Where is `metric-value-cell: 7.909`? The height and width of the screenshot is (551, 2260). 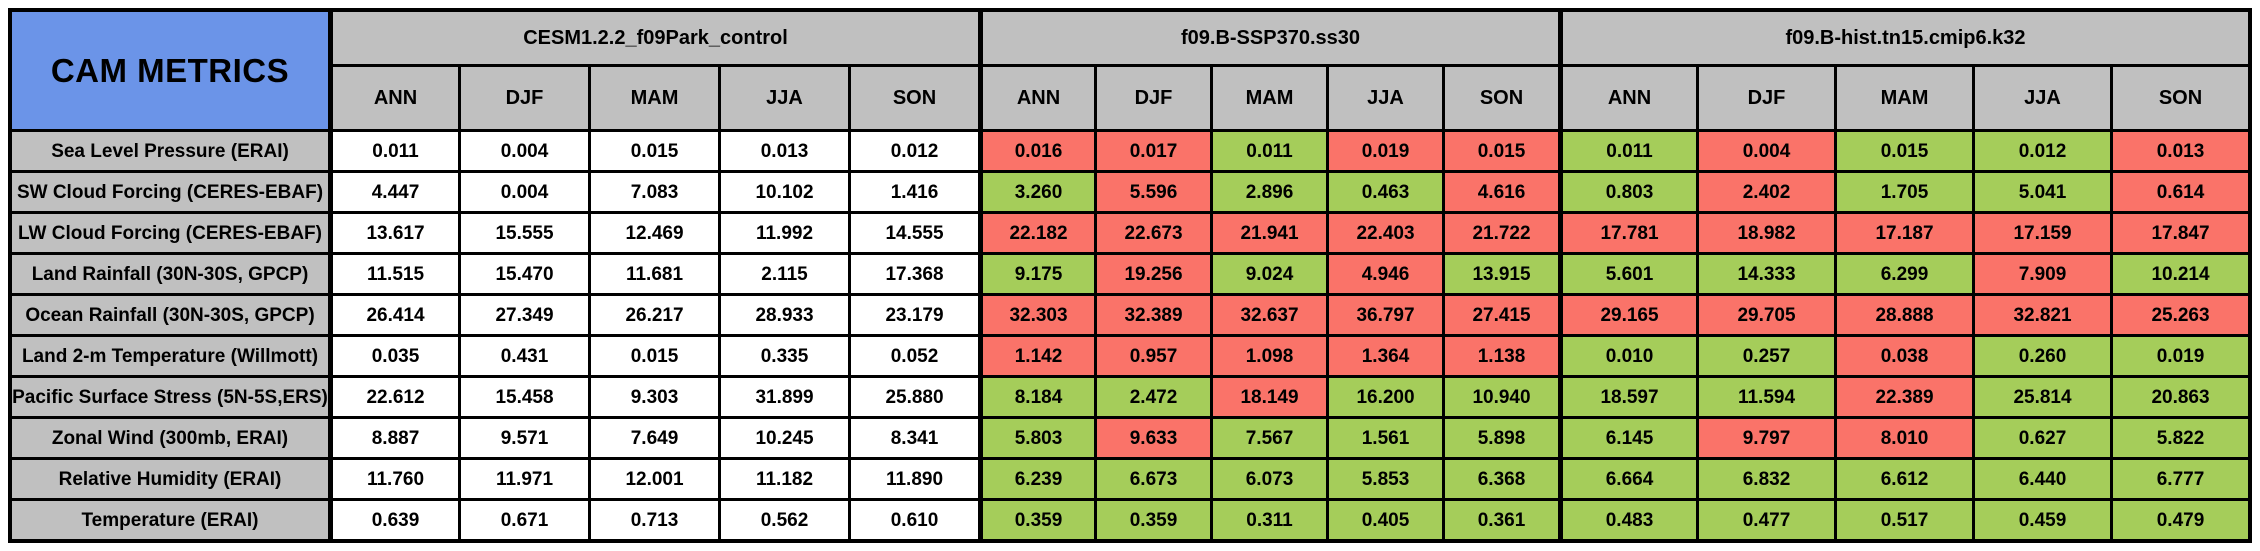
metric-value-cell: 7.909 is located at coordinates (2042, 274).